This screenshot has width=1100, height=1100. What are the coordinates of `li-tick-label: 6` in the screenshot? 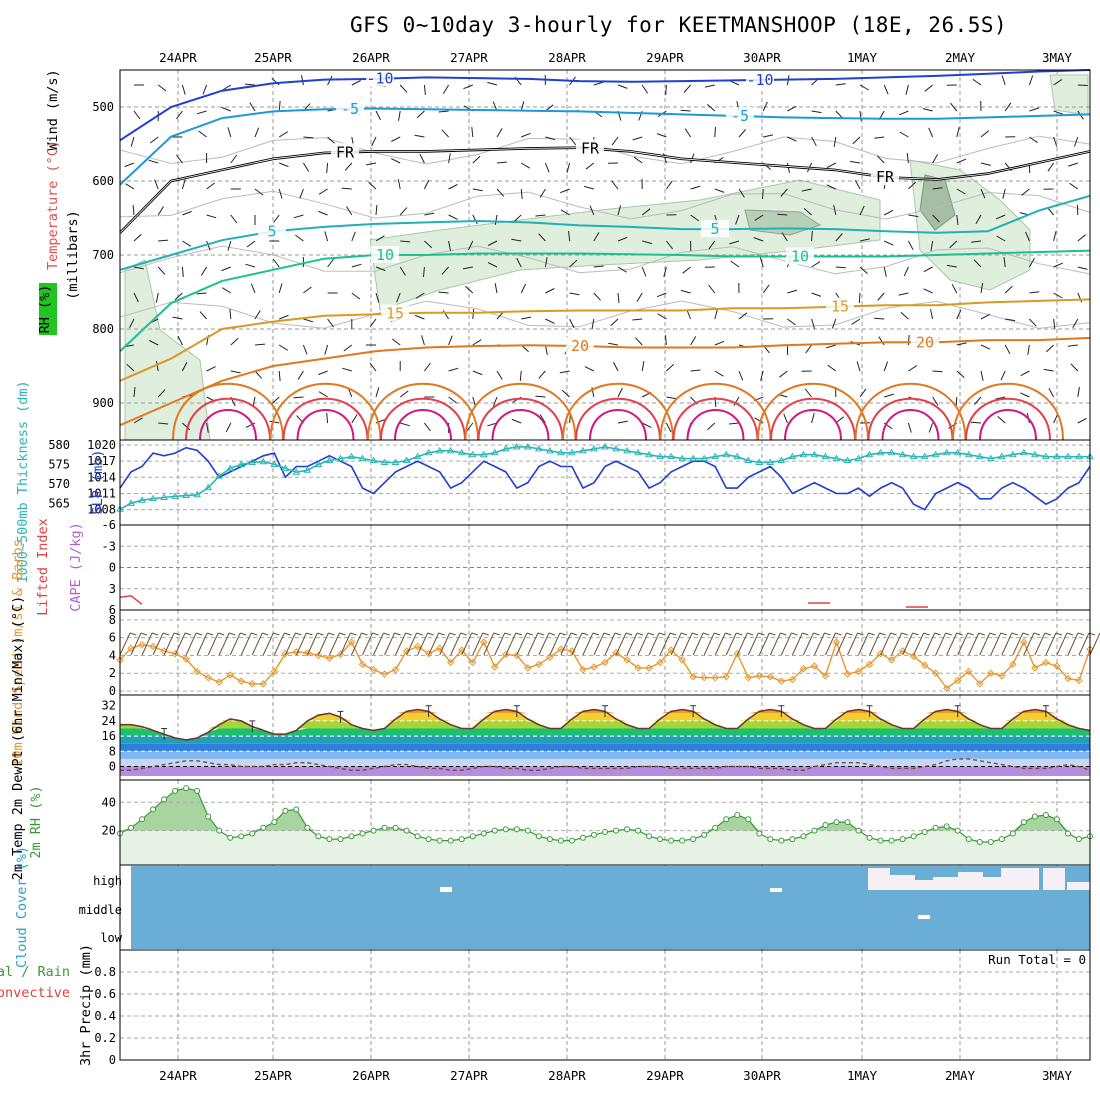 It's located at (112, 610).